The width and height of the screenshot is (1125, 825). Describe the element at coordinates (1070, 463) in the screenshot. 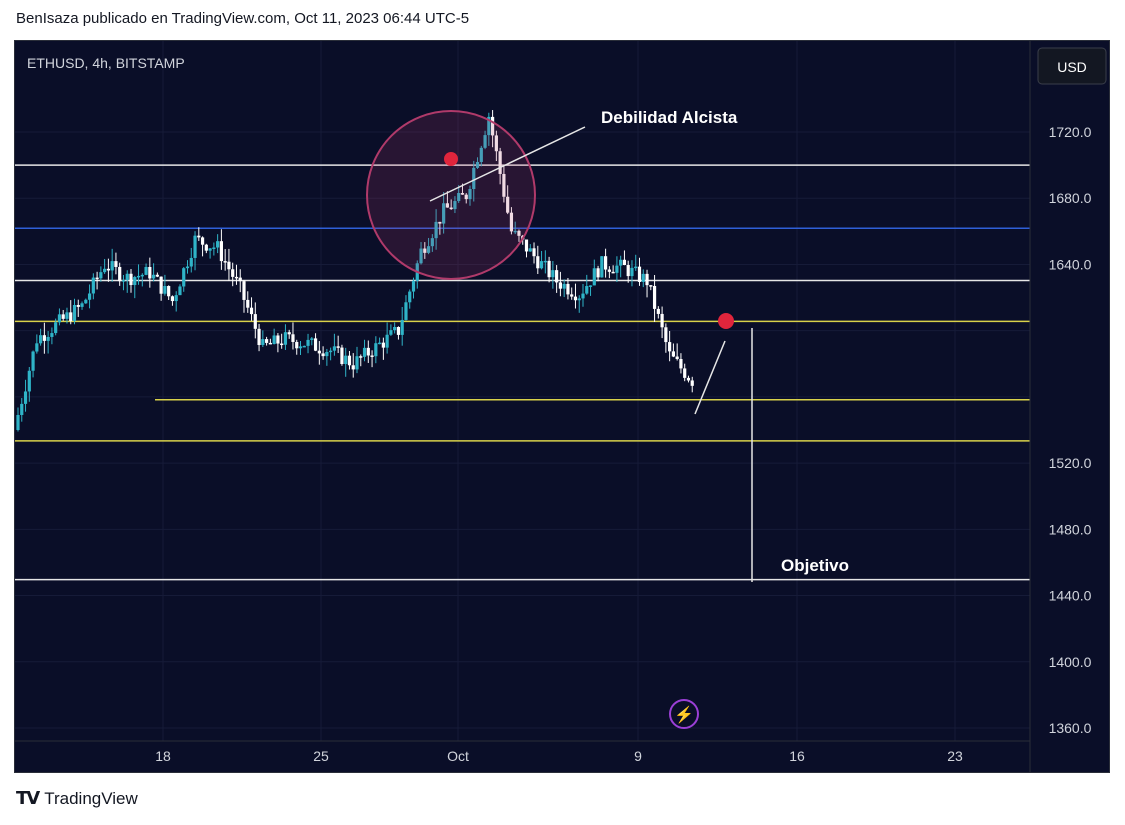

I see `y-tick-label: 1520.0` at that location.